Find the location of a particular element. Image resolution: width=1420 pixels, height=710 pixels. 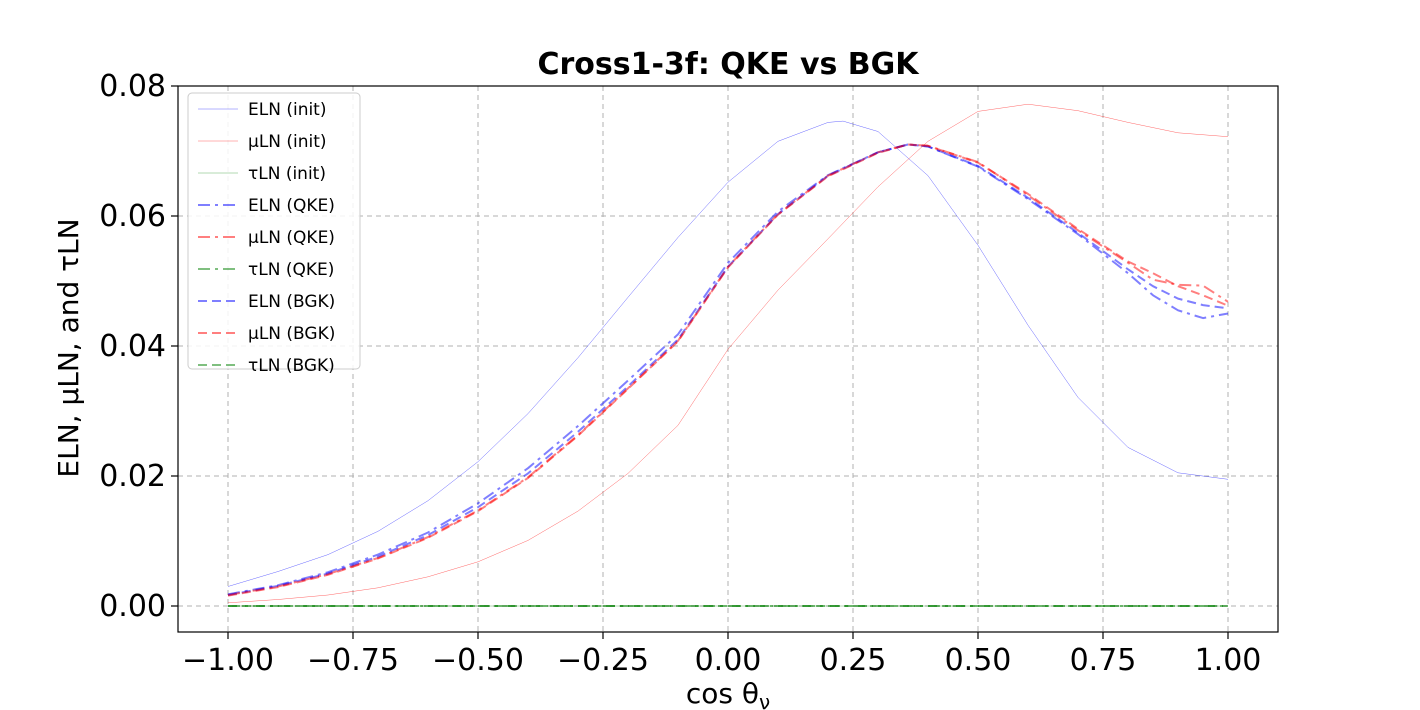

x-tick-label: −0.25 is located at coordinates (603, 660).